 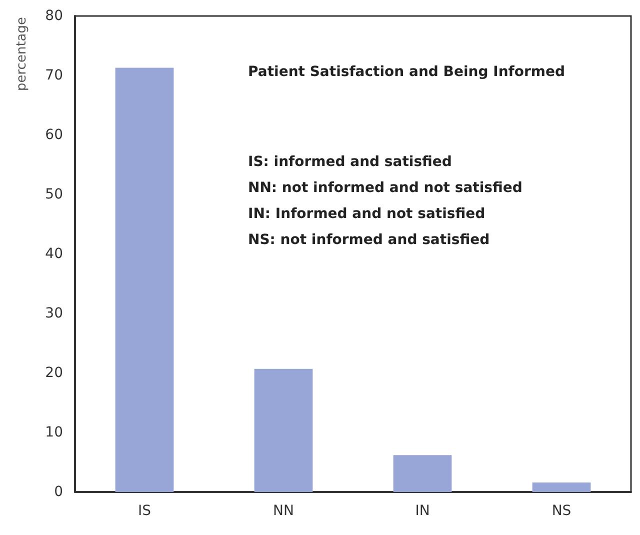 I want to click on x-tick-label: IS, so click(x=145, y=511).